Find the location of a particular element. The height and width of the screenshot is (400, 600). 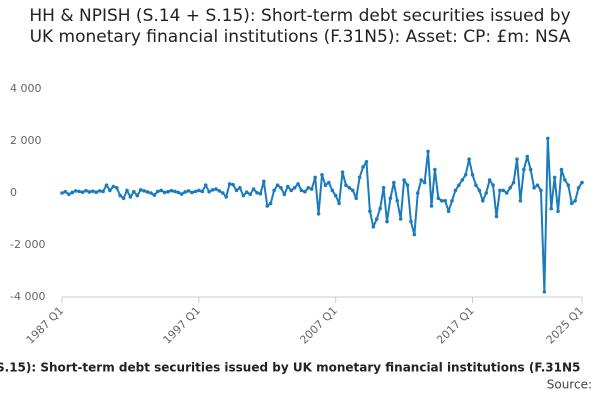

x-tick-label: 2007 Q1 is located at coordinates (318, 325).